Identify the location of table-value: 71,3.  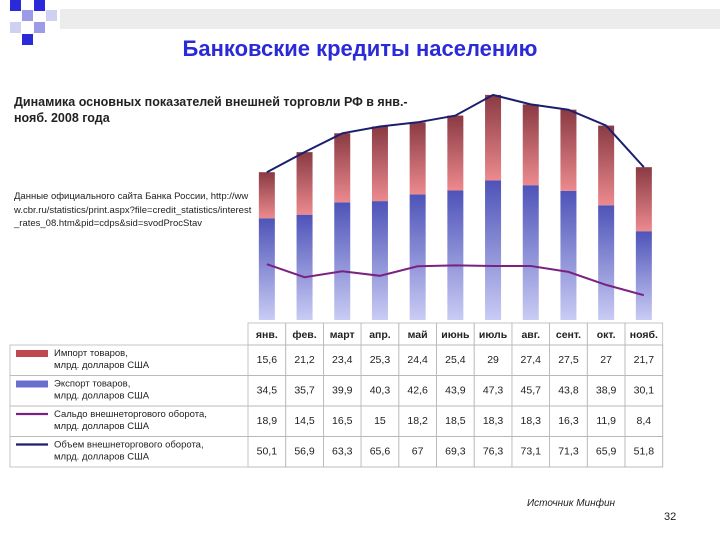
(568, 452).